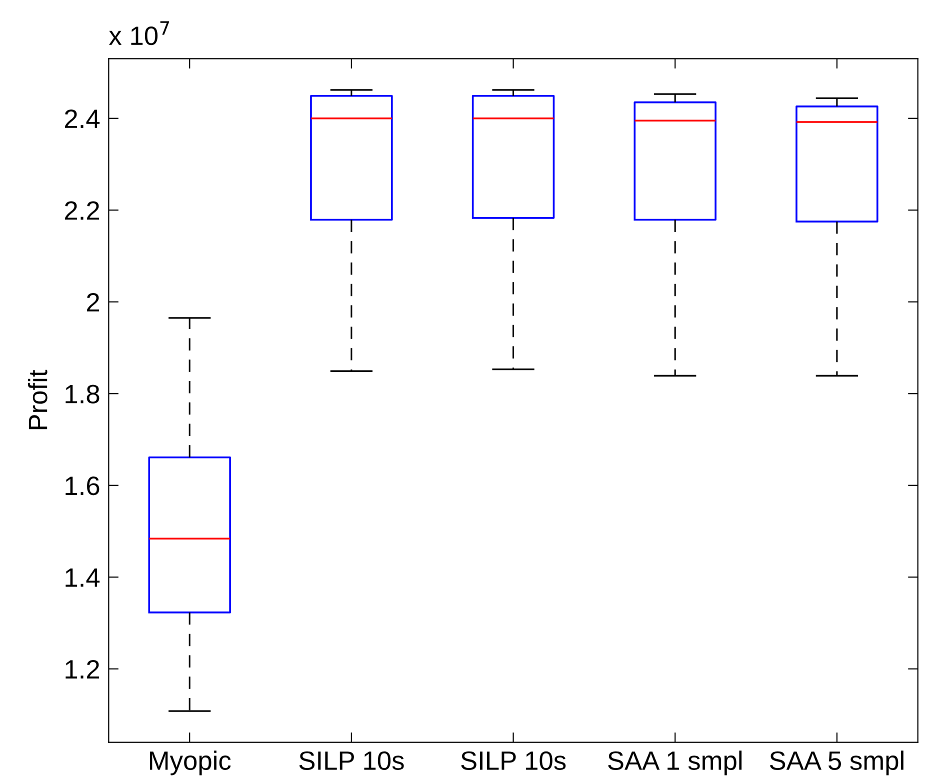 This screenshot has height=783, width=929. What do you see at coordinates (83, 394) in the screenshot?
I see `y-tick-label: 1.8` at bounding box center [83, 394].